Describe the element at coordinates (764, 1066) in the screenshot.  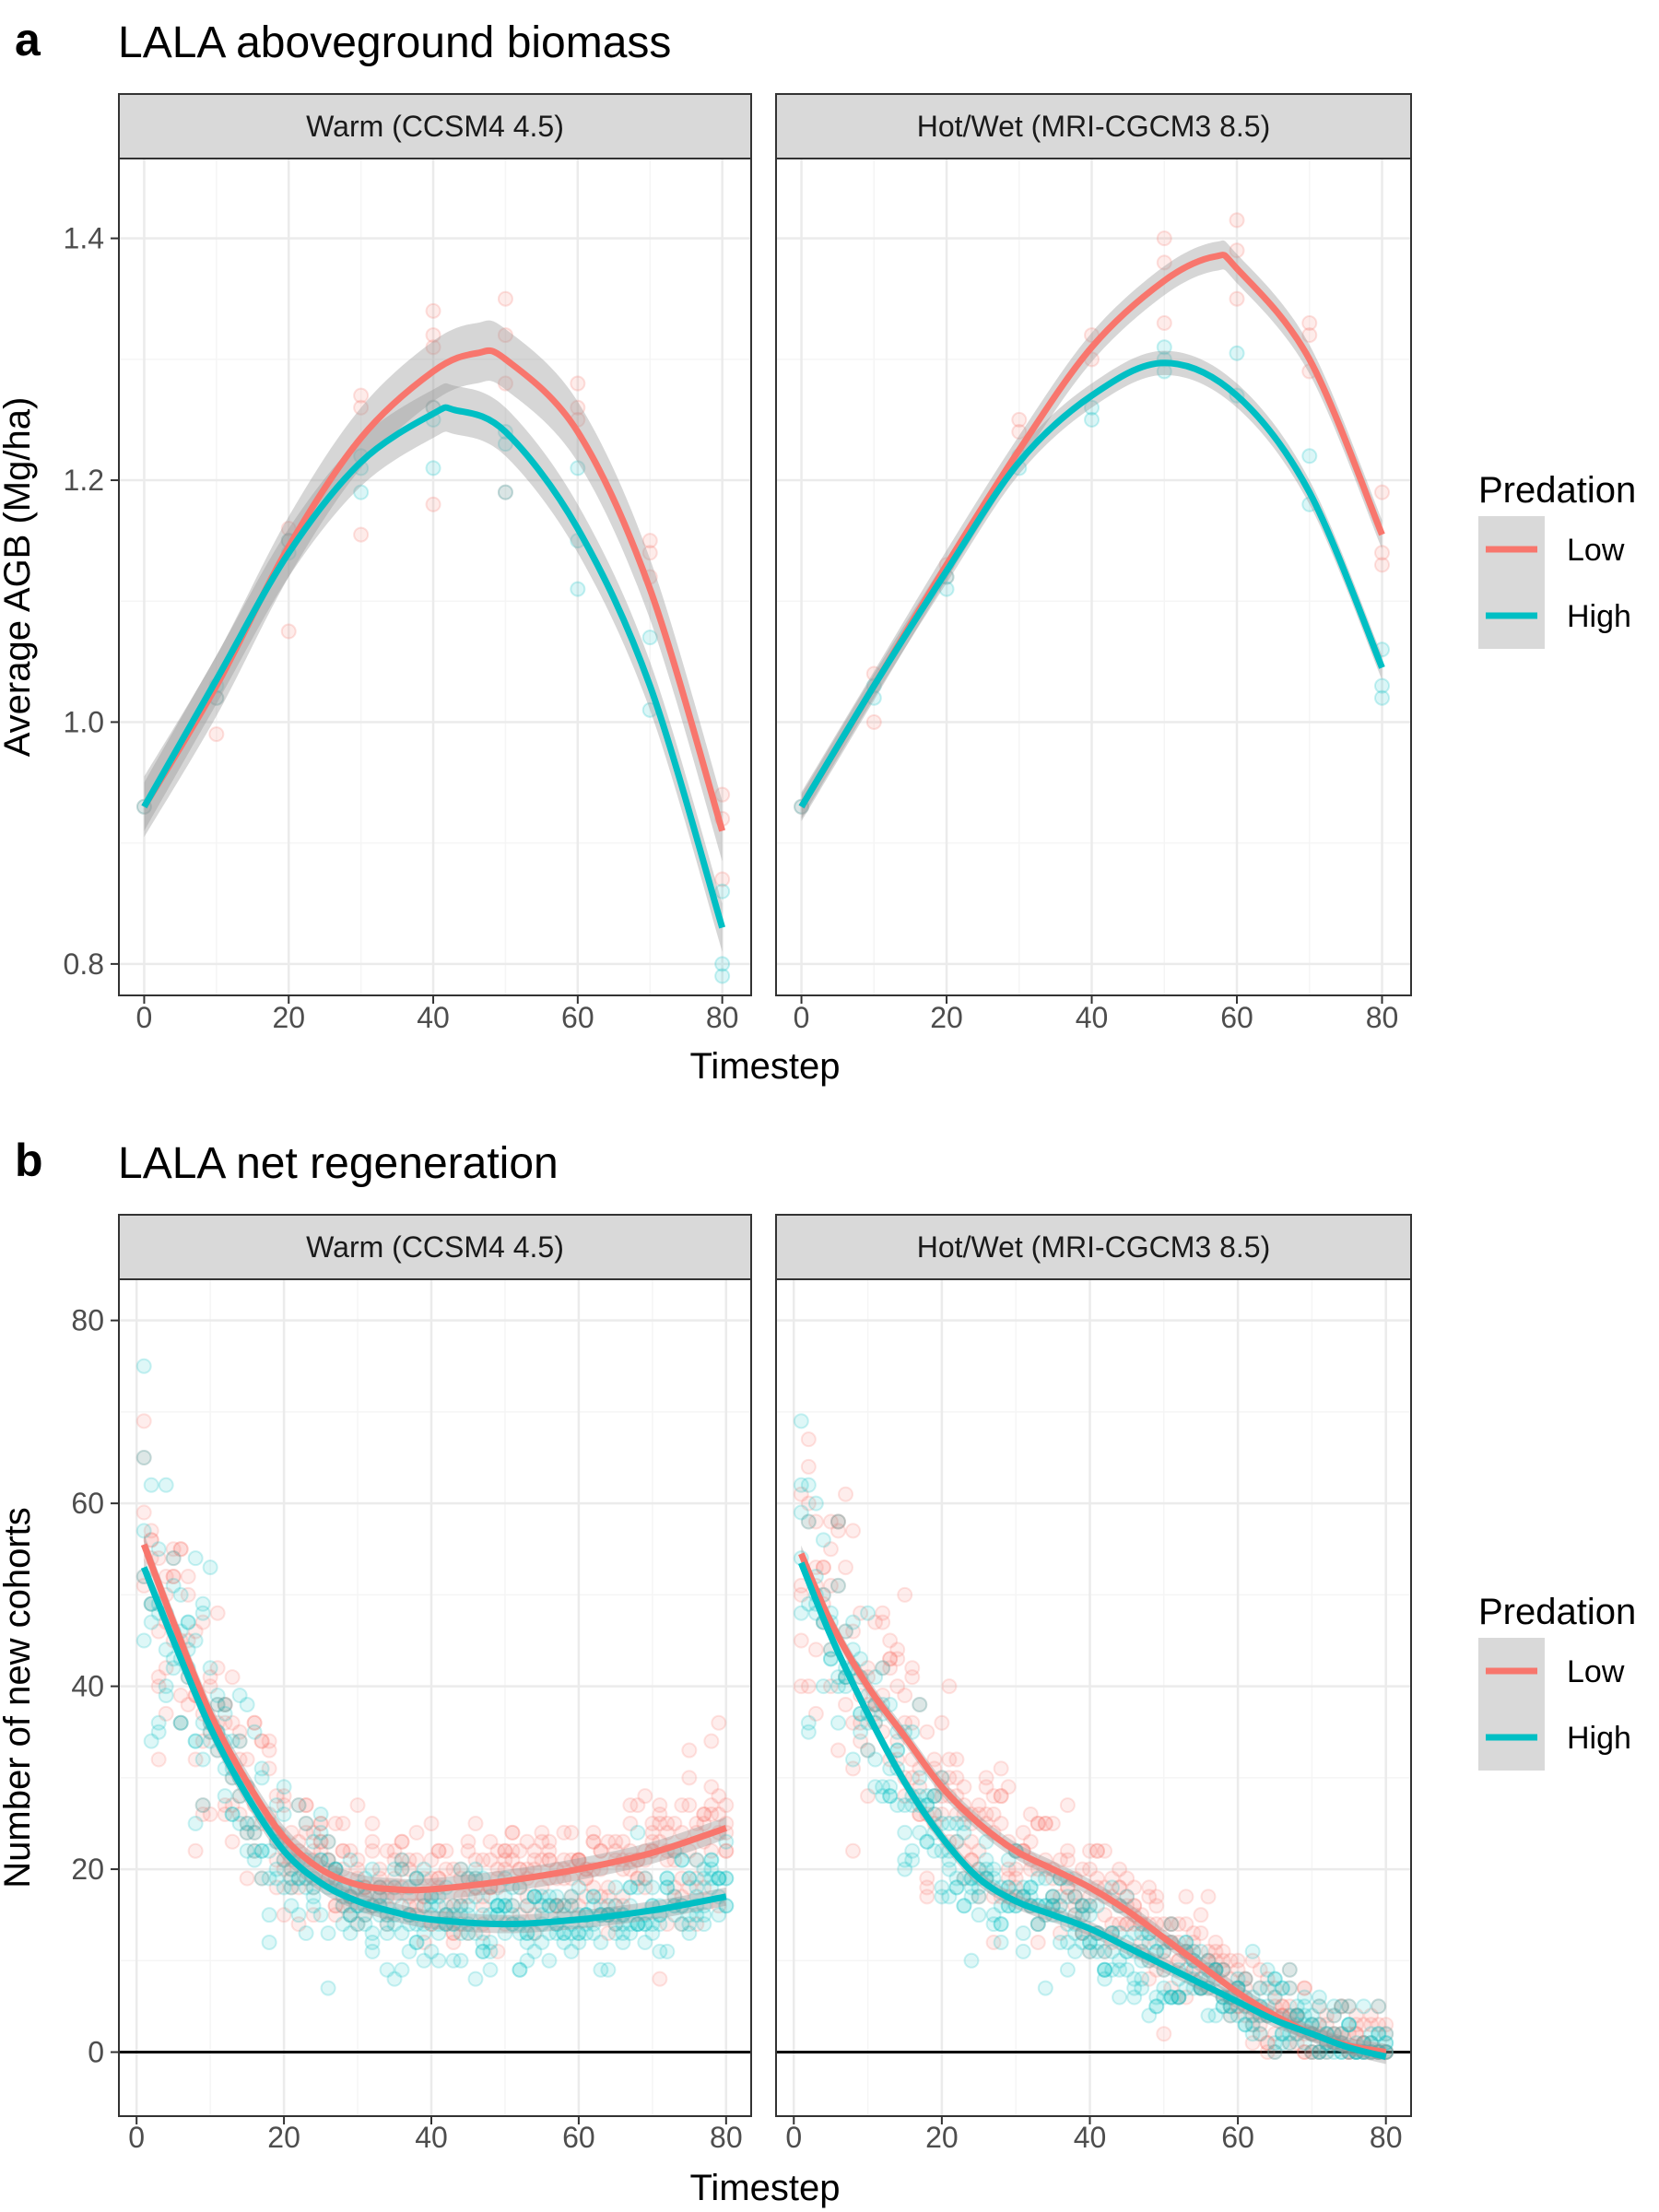
I see `x-axis-title: Timestep` at that location.